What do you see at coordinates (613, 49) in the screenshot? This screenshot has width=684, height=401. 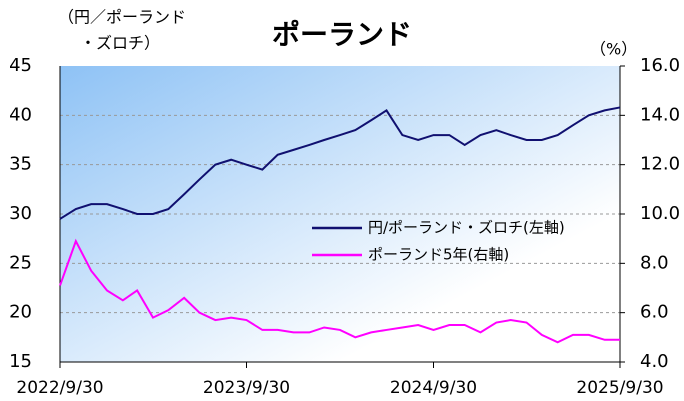 I see `y2-label: （%）` at bounding box center [613, 49].